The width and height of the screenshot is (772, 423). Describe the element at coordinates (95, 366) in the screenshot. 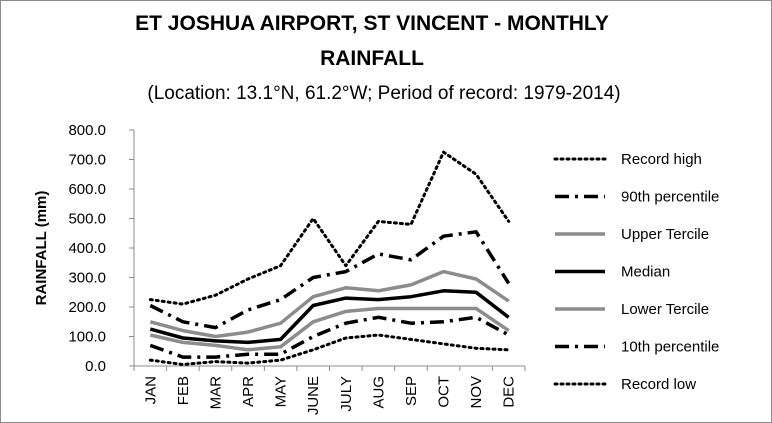

I see `y-tick-label: 0.0` at that location.